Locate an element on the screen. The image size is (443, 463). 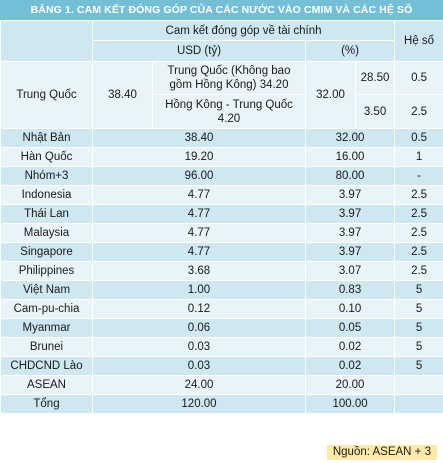
table-row: Philippines 3.68 3.07 2.5 is located at coordinates (222, 271).